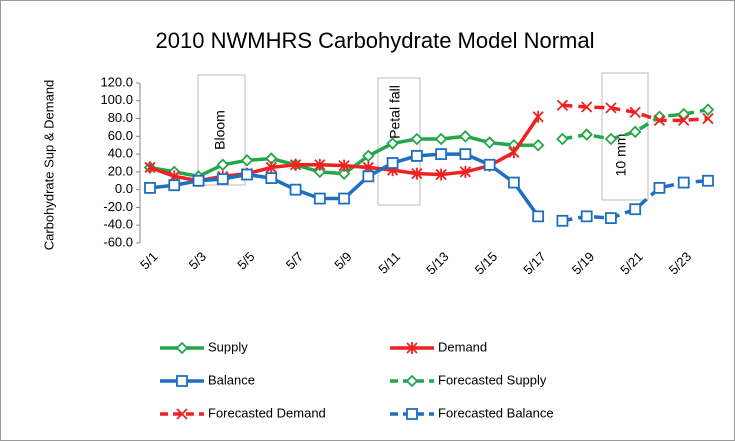 This screenshot has width=735, height=441. I want to click on legend-item: Forecasted Balance, so click(472, 412).